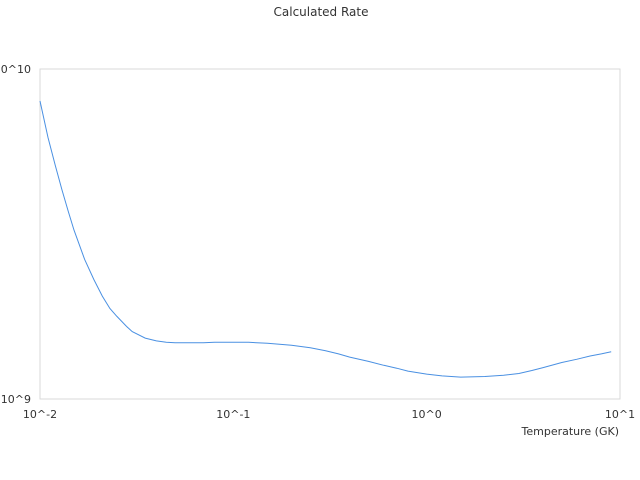  I want to click on x-axis-ticks: 10^-2 10^-1 10^0 10^1, so click(329, 414).